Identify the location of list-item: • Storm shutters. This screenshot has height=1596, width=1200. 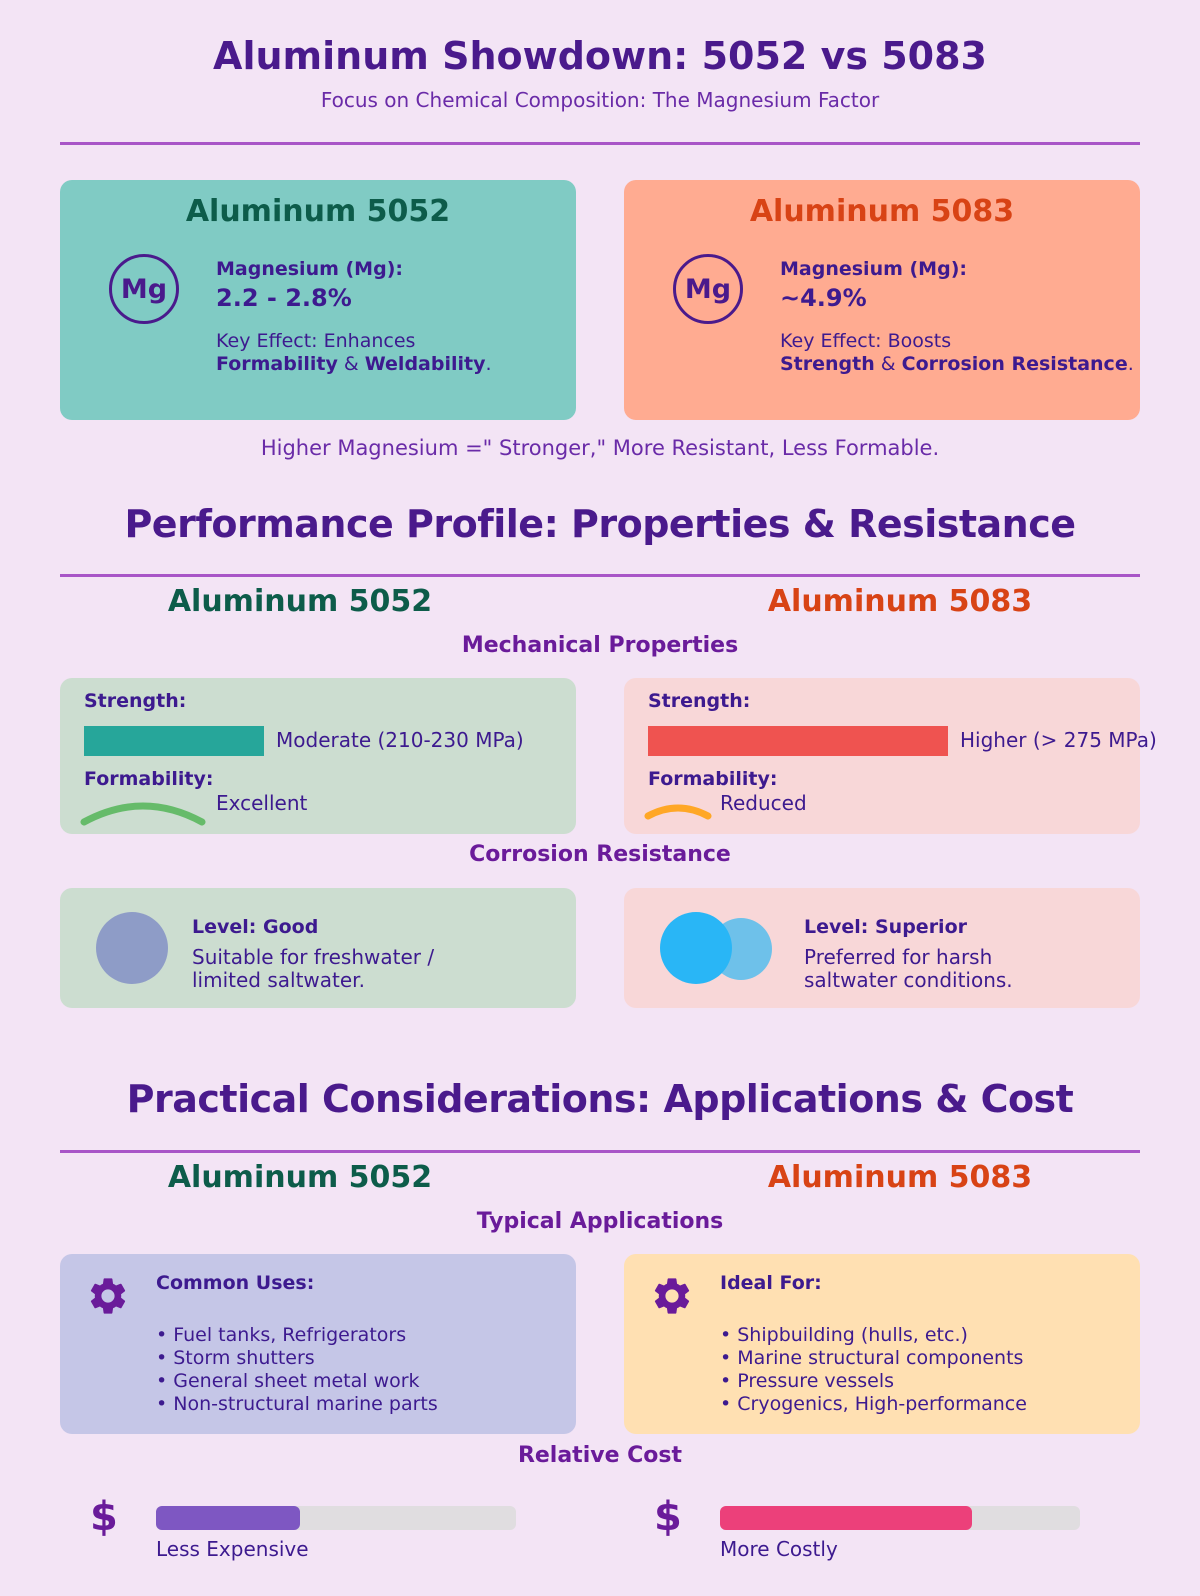
(235, 1358).